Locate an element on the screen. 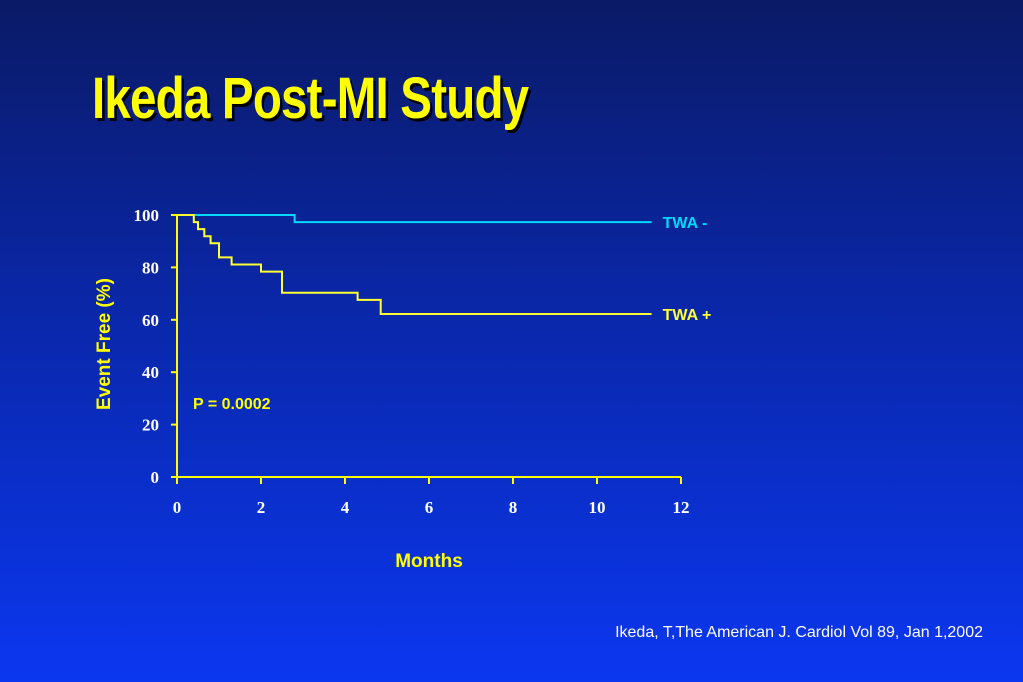 This screenshot has width=1023, height=682. y-tick-label: 0 is located at coordinates (155, 477).